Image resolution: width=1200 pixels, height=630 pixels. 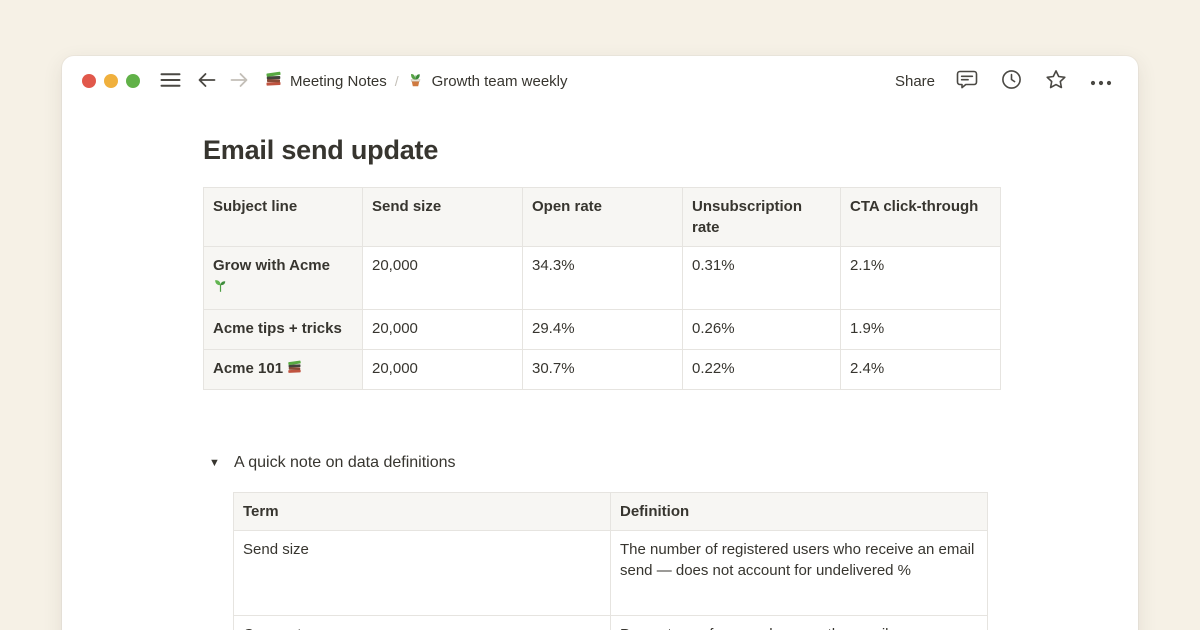 I want to click on sidebar-menu-button, so click(x=170, y=81).